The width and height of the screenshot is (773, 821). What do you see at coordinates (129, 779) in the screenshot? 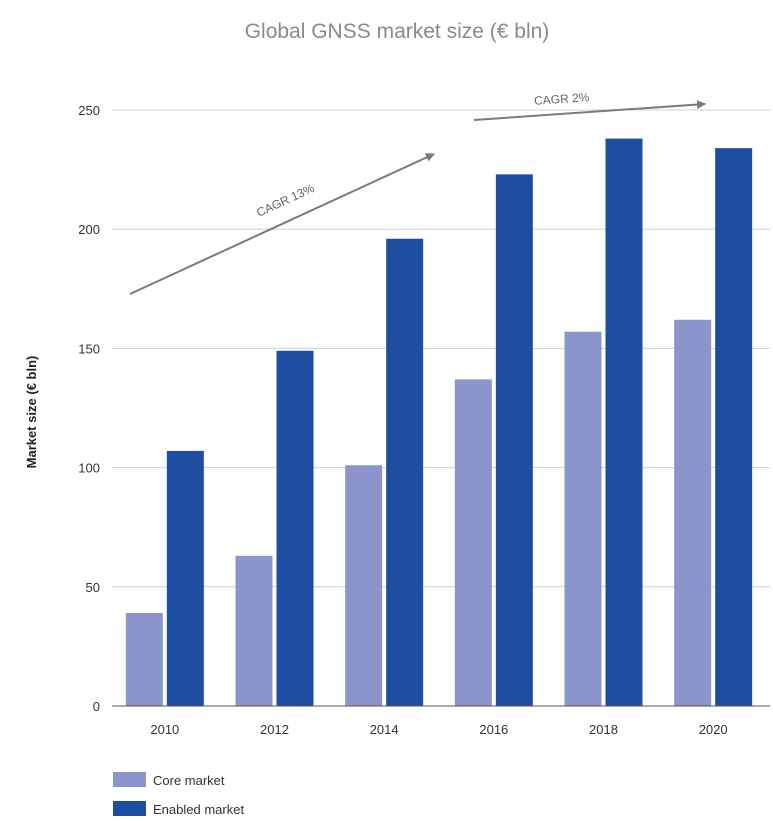
I see `legend-swatch-core` at bounding box center [129, 779].